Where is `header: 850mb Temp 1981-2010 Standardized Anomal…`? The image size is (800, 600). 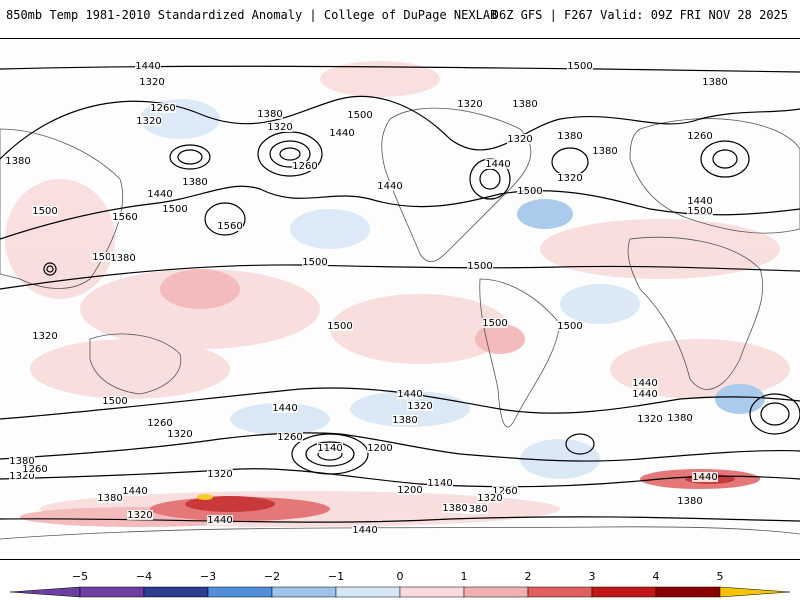
header: 850mb Temp 1981-2010 Standardized Anomal… is located at coordinates (400, 15).